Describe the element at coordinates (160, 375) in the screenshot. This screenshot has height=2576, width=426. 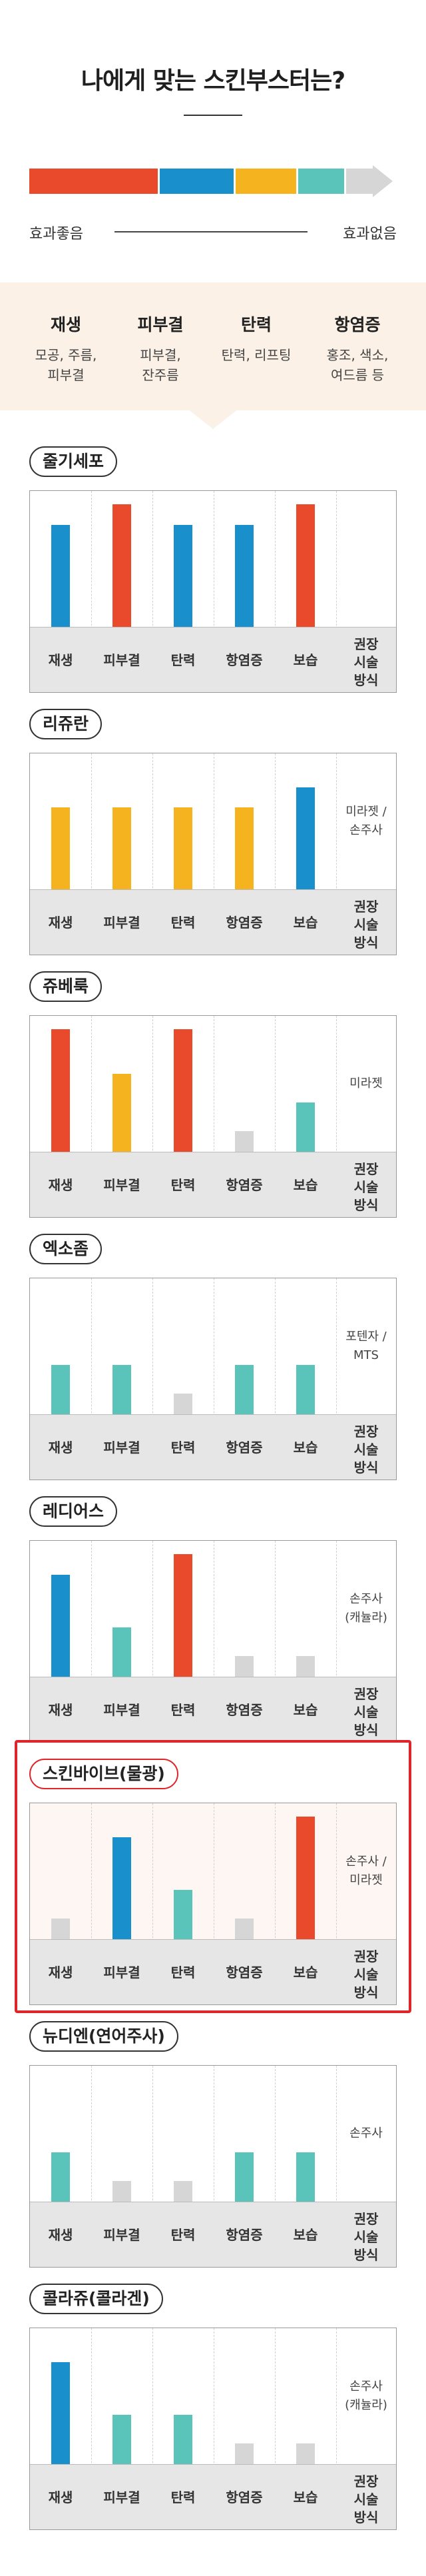
I see `legend-desc-line: 잔주름` at that location.